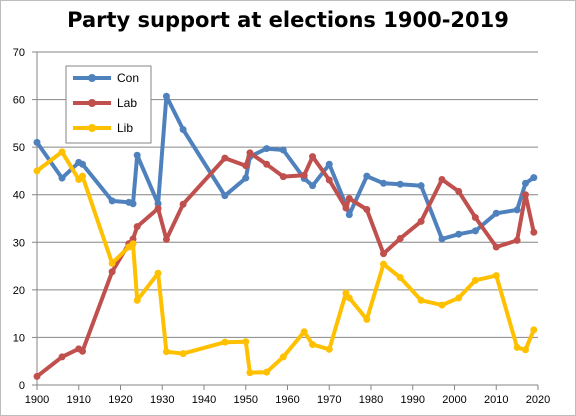  I want to click on y-tick-label: 20, so click(19, 291).